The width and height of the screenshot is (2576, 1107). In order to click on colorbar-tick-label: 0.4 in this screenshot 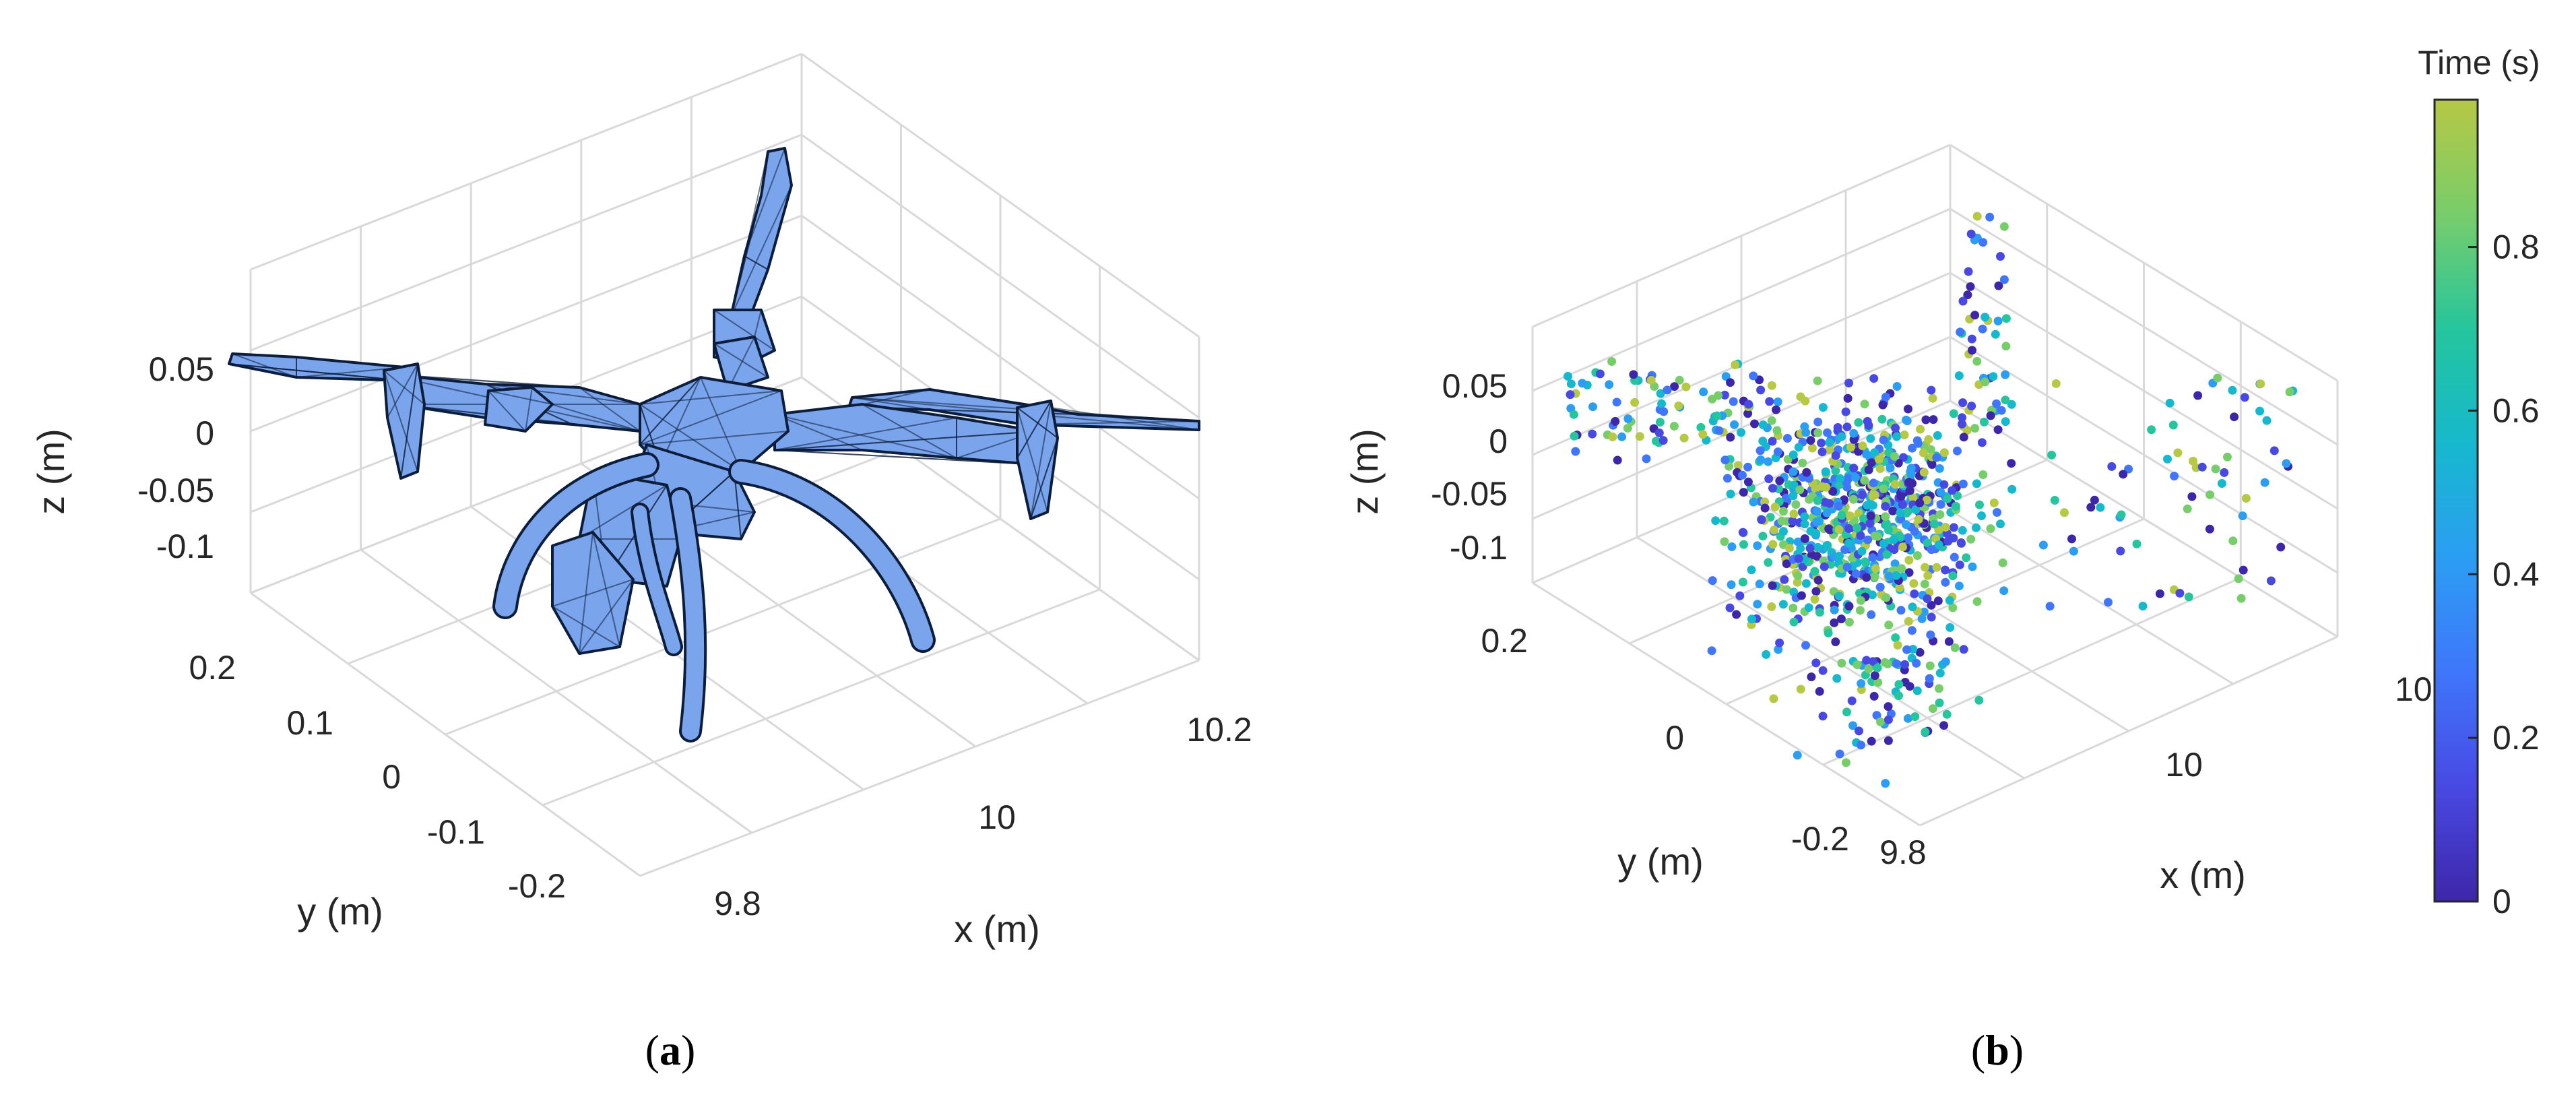, I will do `click(2516, 574)`.